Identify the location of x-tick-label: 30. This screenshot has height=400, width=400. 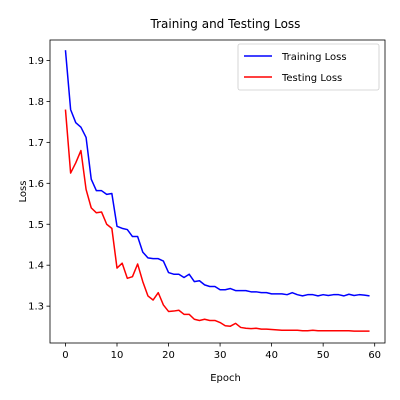
(220, 355).